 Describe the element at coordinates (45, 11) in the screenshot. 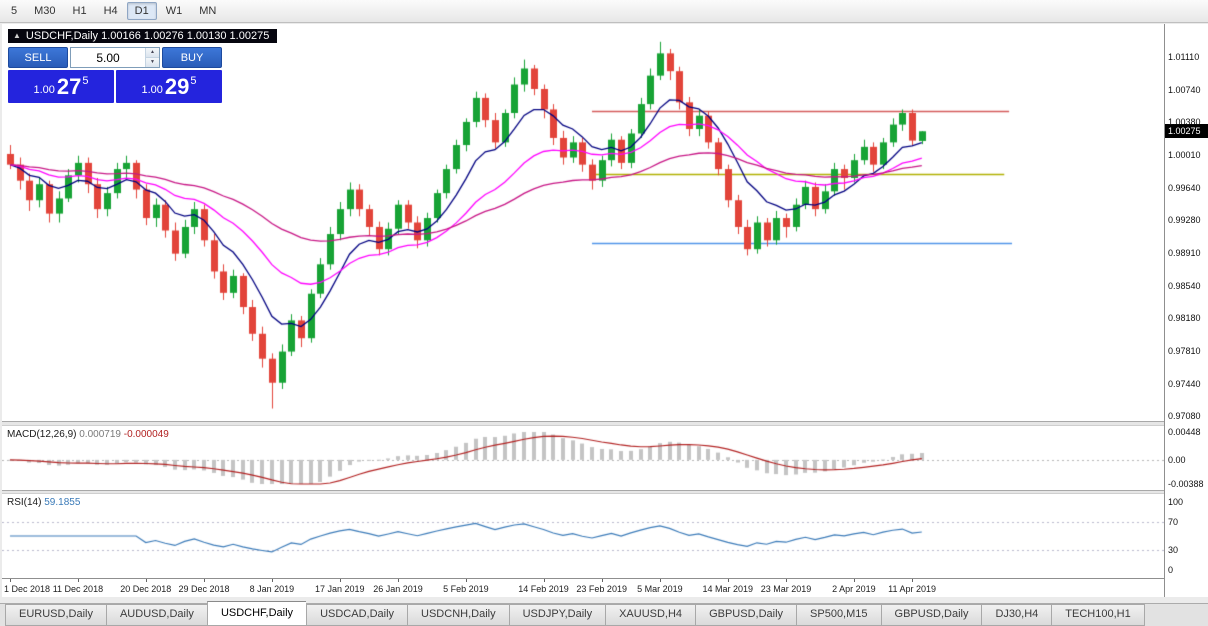

I see `timeframe-button-m30: M30` at that location.